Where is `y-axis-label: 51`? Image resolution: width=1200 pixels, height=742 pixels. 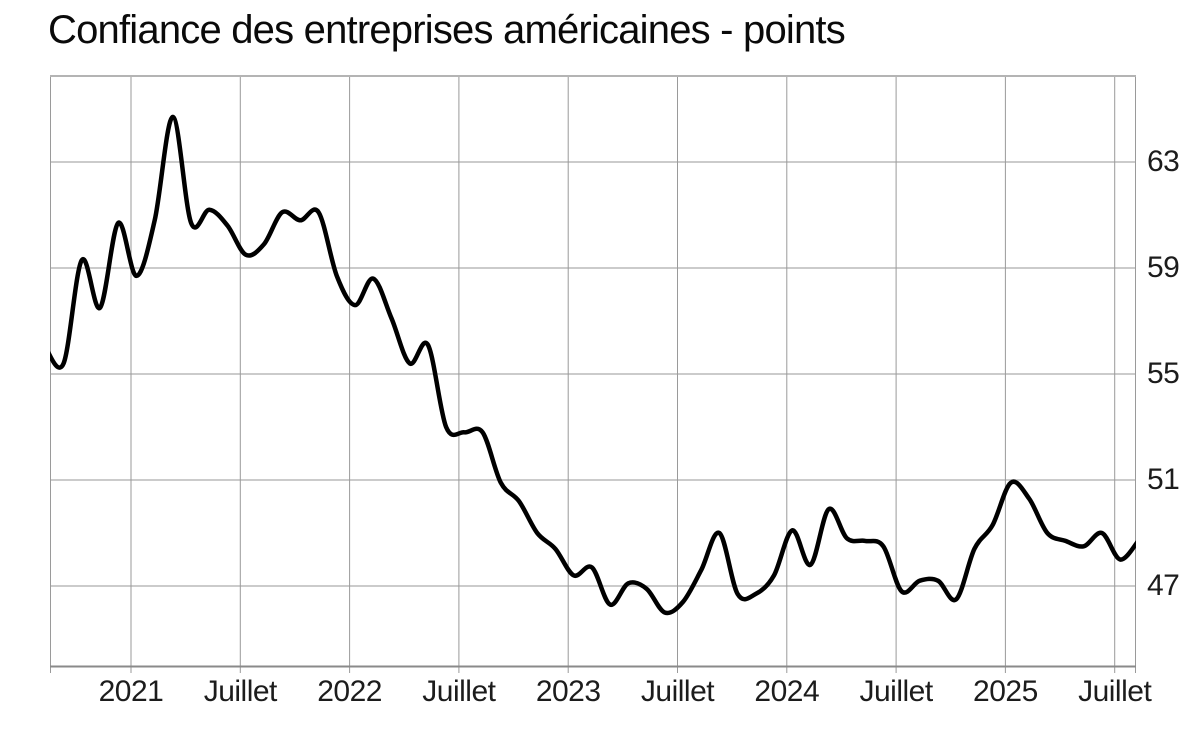 y-axis-label: 51 is located at coordinates (1163, 479).